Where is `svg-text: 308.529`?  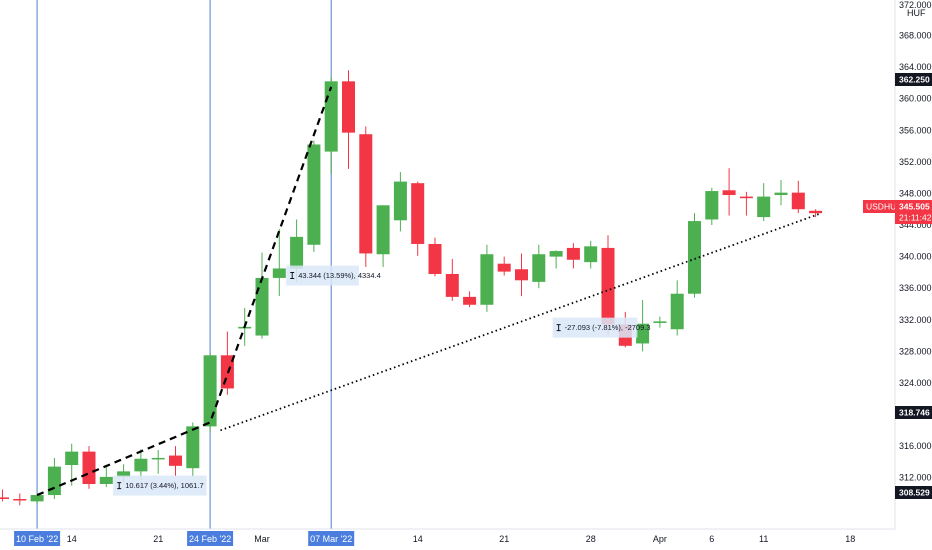 svg-text: 308.529 is located at coordinates (914, 493).